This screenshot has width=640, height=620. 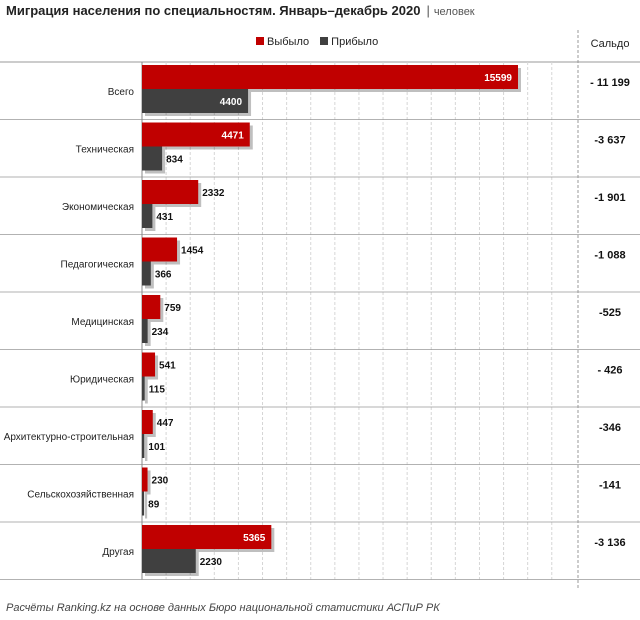 What do you see at coordinates (610, 44) in the screenshot?
I see `saldo-header: Сальдо` at bounding box center [610, 44].